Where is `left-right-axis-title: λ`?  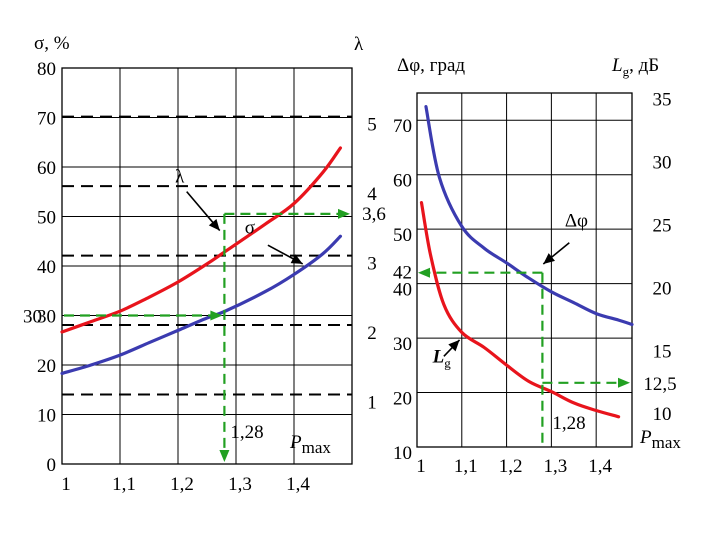
left-right-axis-title: λ is located at coordinates (359, 44).